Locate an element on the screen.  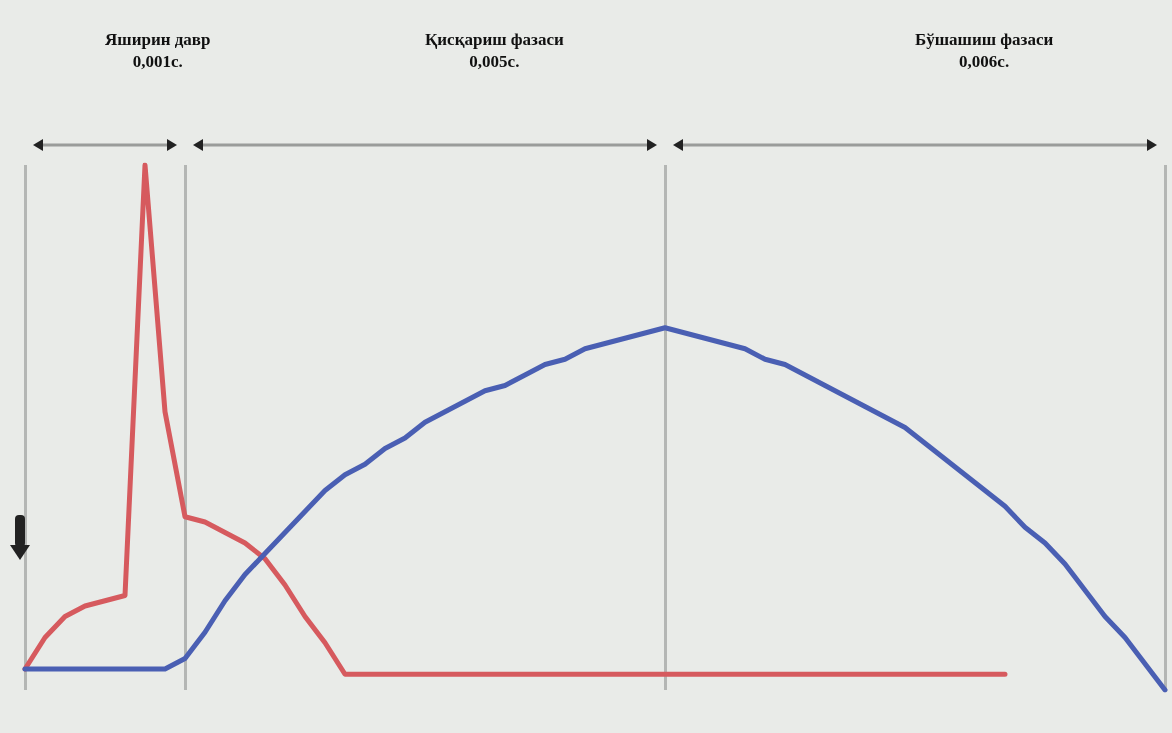
text: Бўшашиш фазаси 0,006с. is located at coordinates (984, 50).